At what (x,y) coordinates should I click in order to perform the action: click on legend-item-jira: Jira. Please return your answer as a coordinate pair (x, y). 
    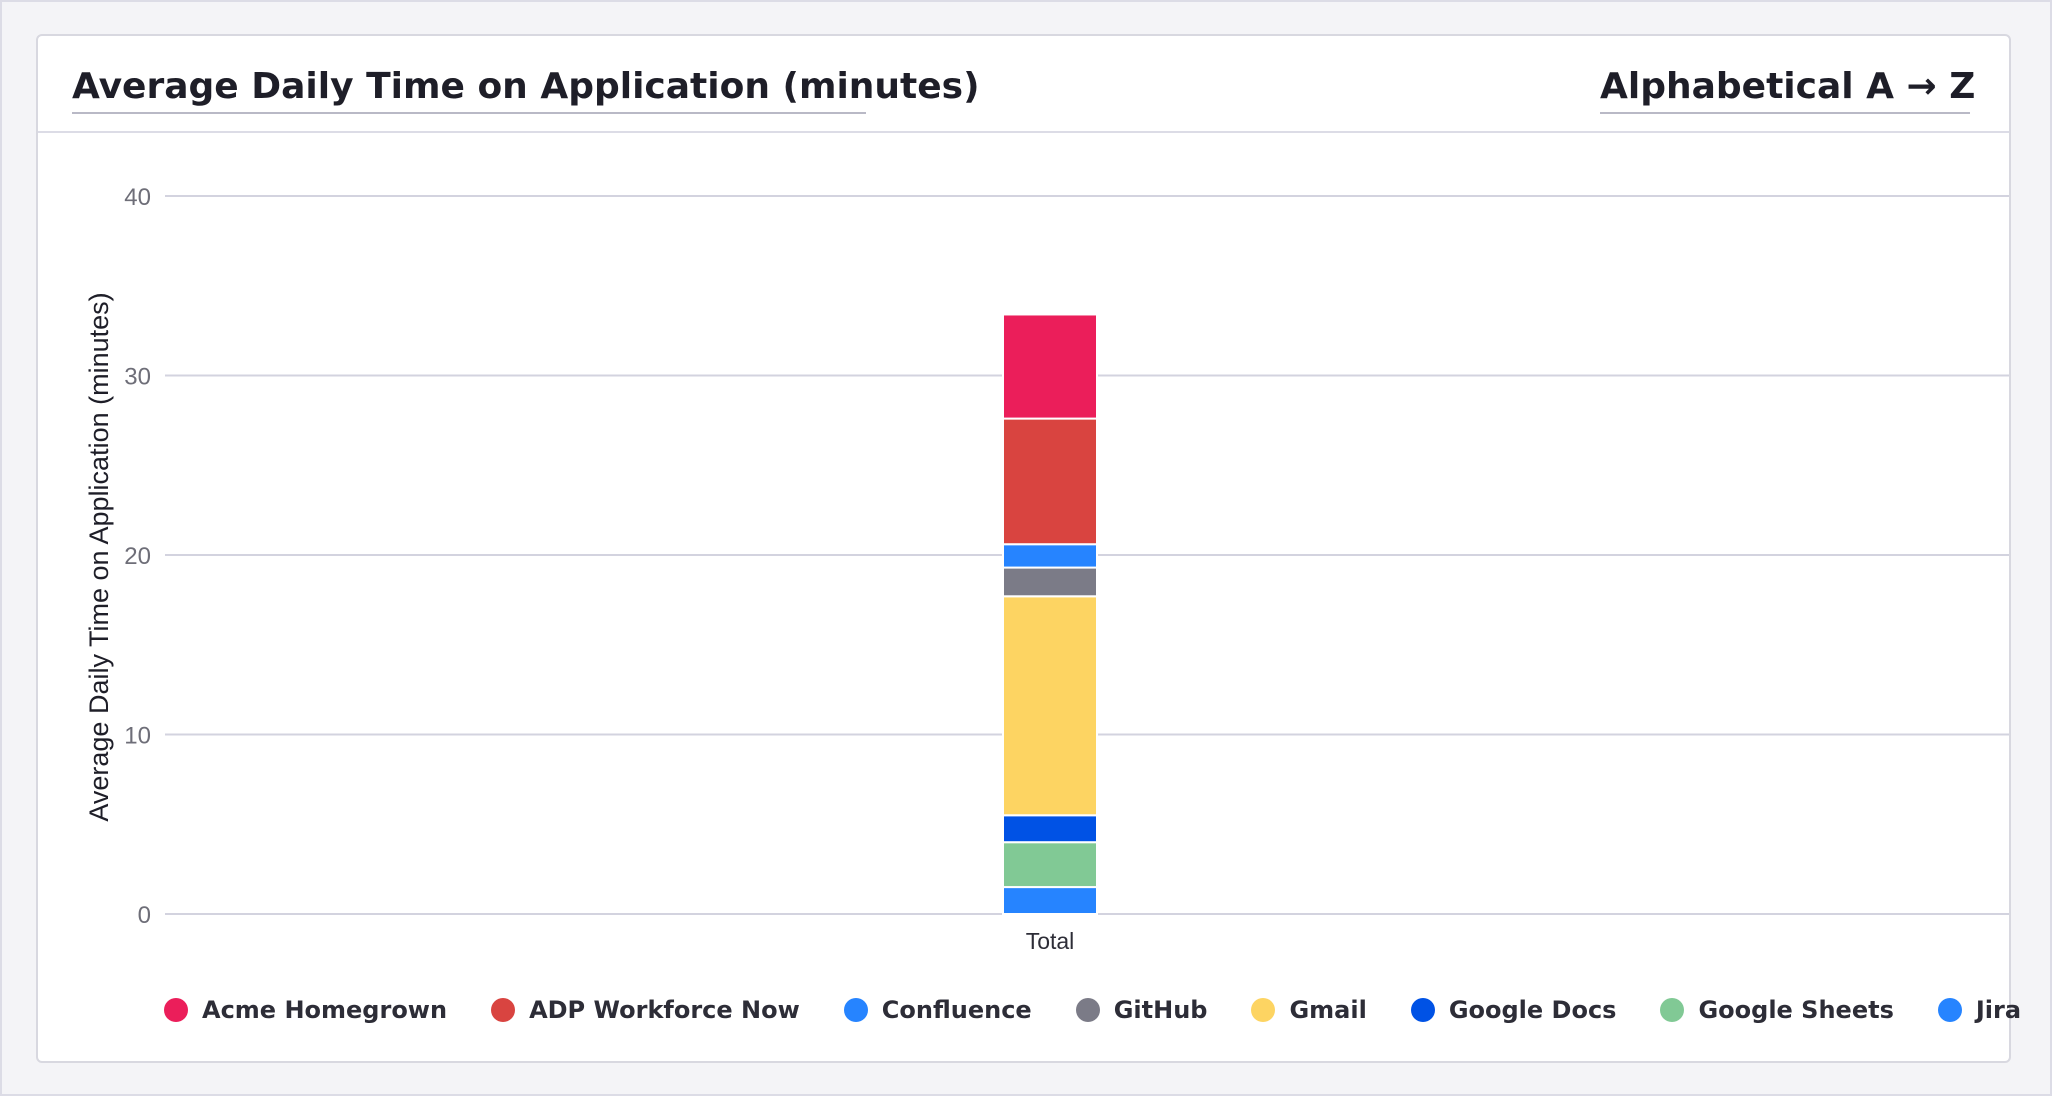
    Looking at the image, I should click on (1979, 1010).